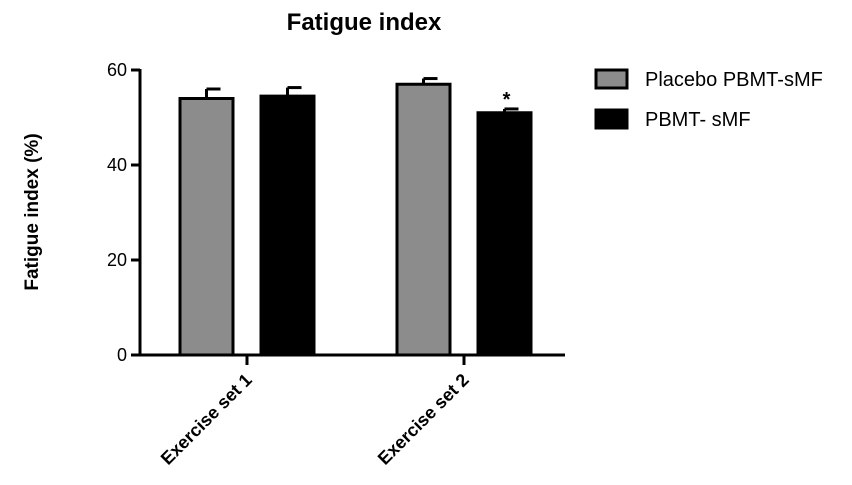 Image resolution: width=852 pixels, height=485 pixels. I want to click on x-tick-label: Exercise set 1, so click(206, 419).